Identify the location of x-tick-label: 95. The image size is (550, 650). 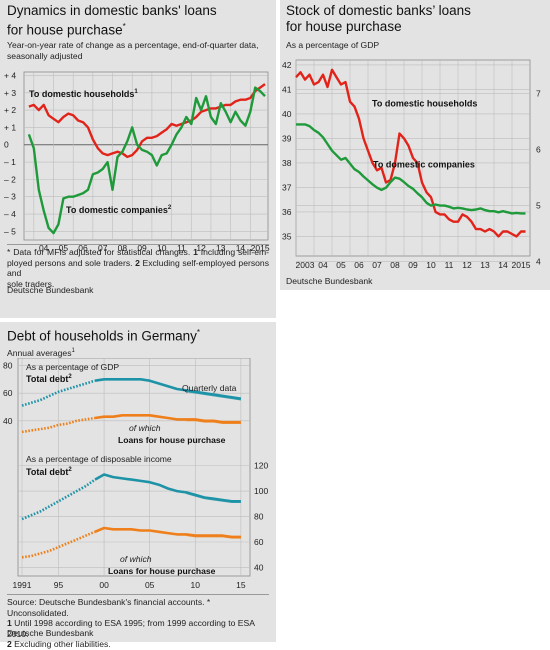
(59, 585).